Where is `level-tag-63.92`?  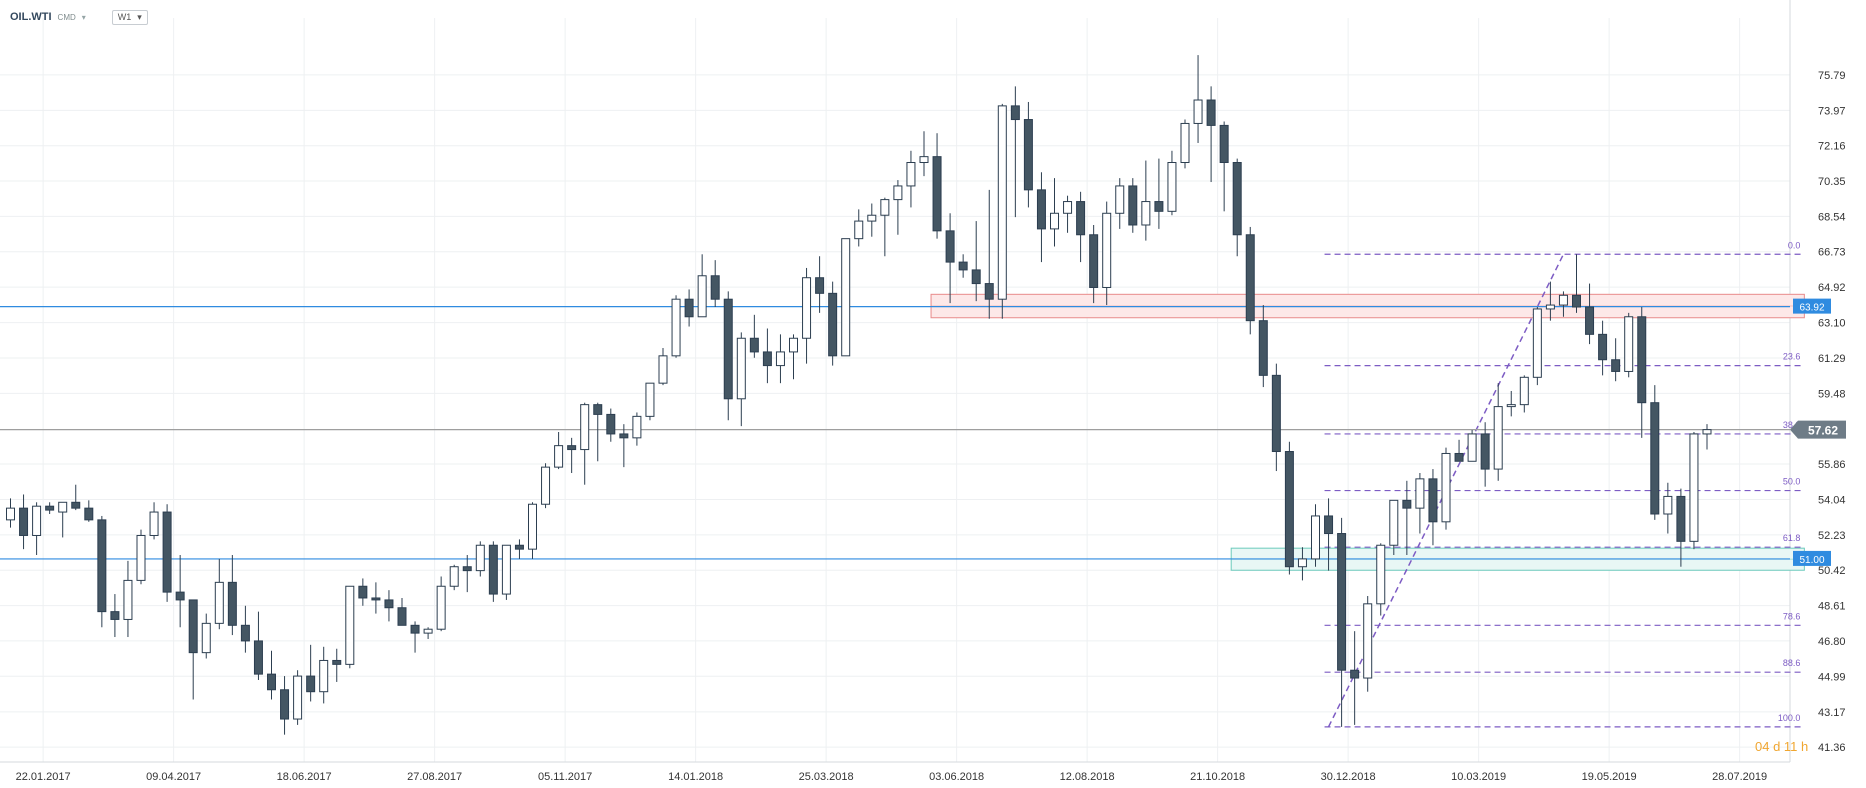 level-tag-63.92 is located at coordinates (1812, 306).